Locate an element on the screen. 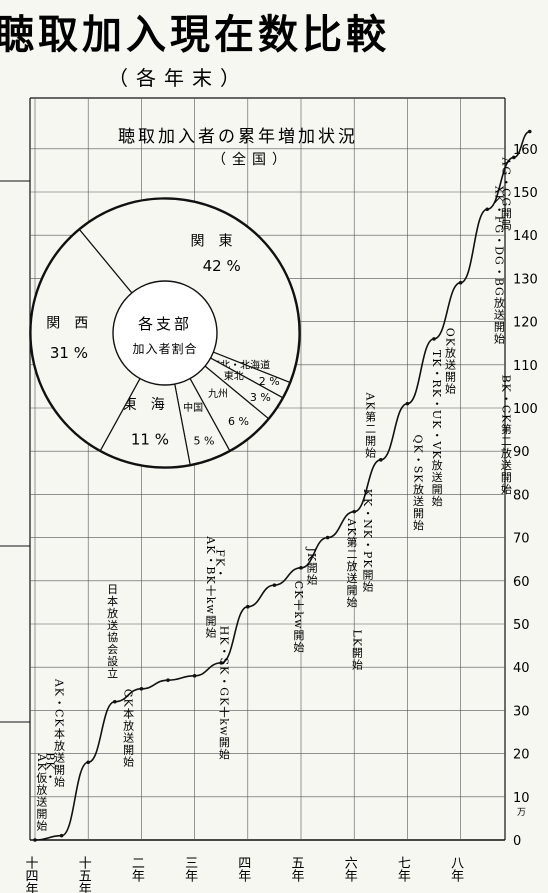 The height and width of the screenshot is (893, 548). y-tick-label: 90 is located at coordinates (521, 452).